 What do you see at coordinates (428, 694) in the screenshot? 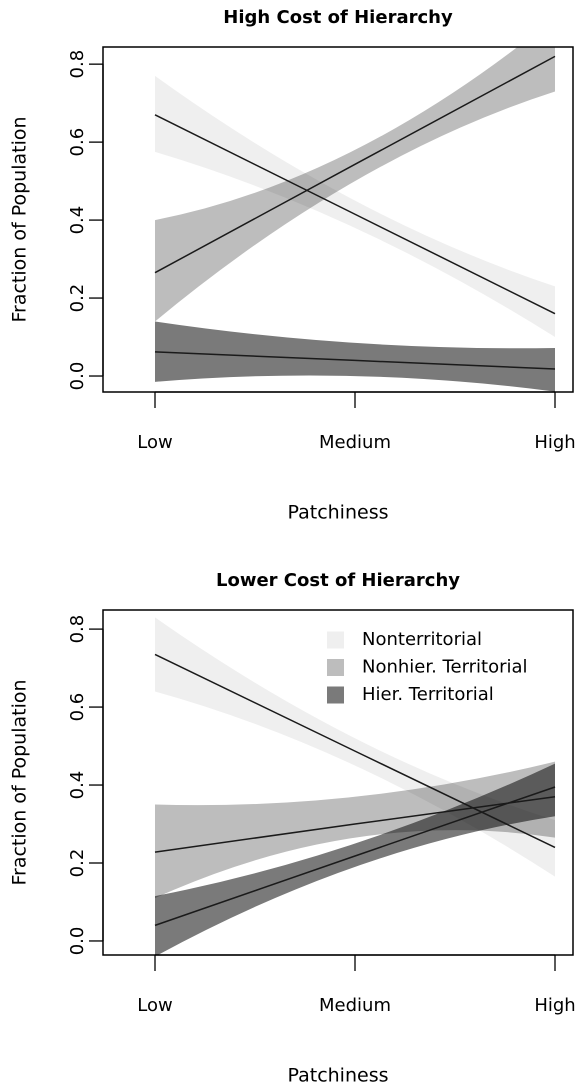
I see `legend-label: Hier. Territorial` at bounding box center [428, 694].